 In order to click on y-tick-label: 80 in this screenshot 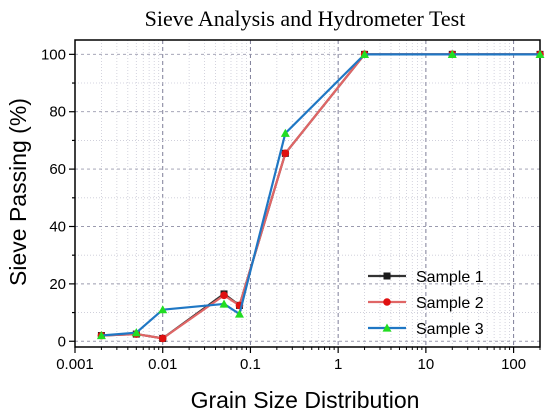, I will do `click(57, 112)`.